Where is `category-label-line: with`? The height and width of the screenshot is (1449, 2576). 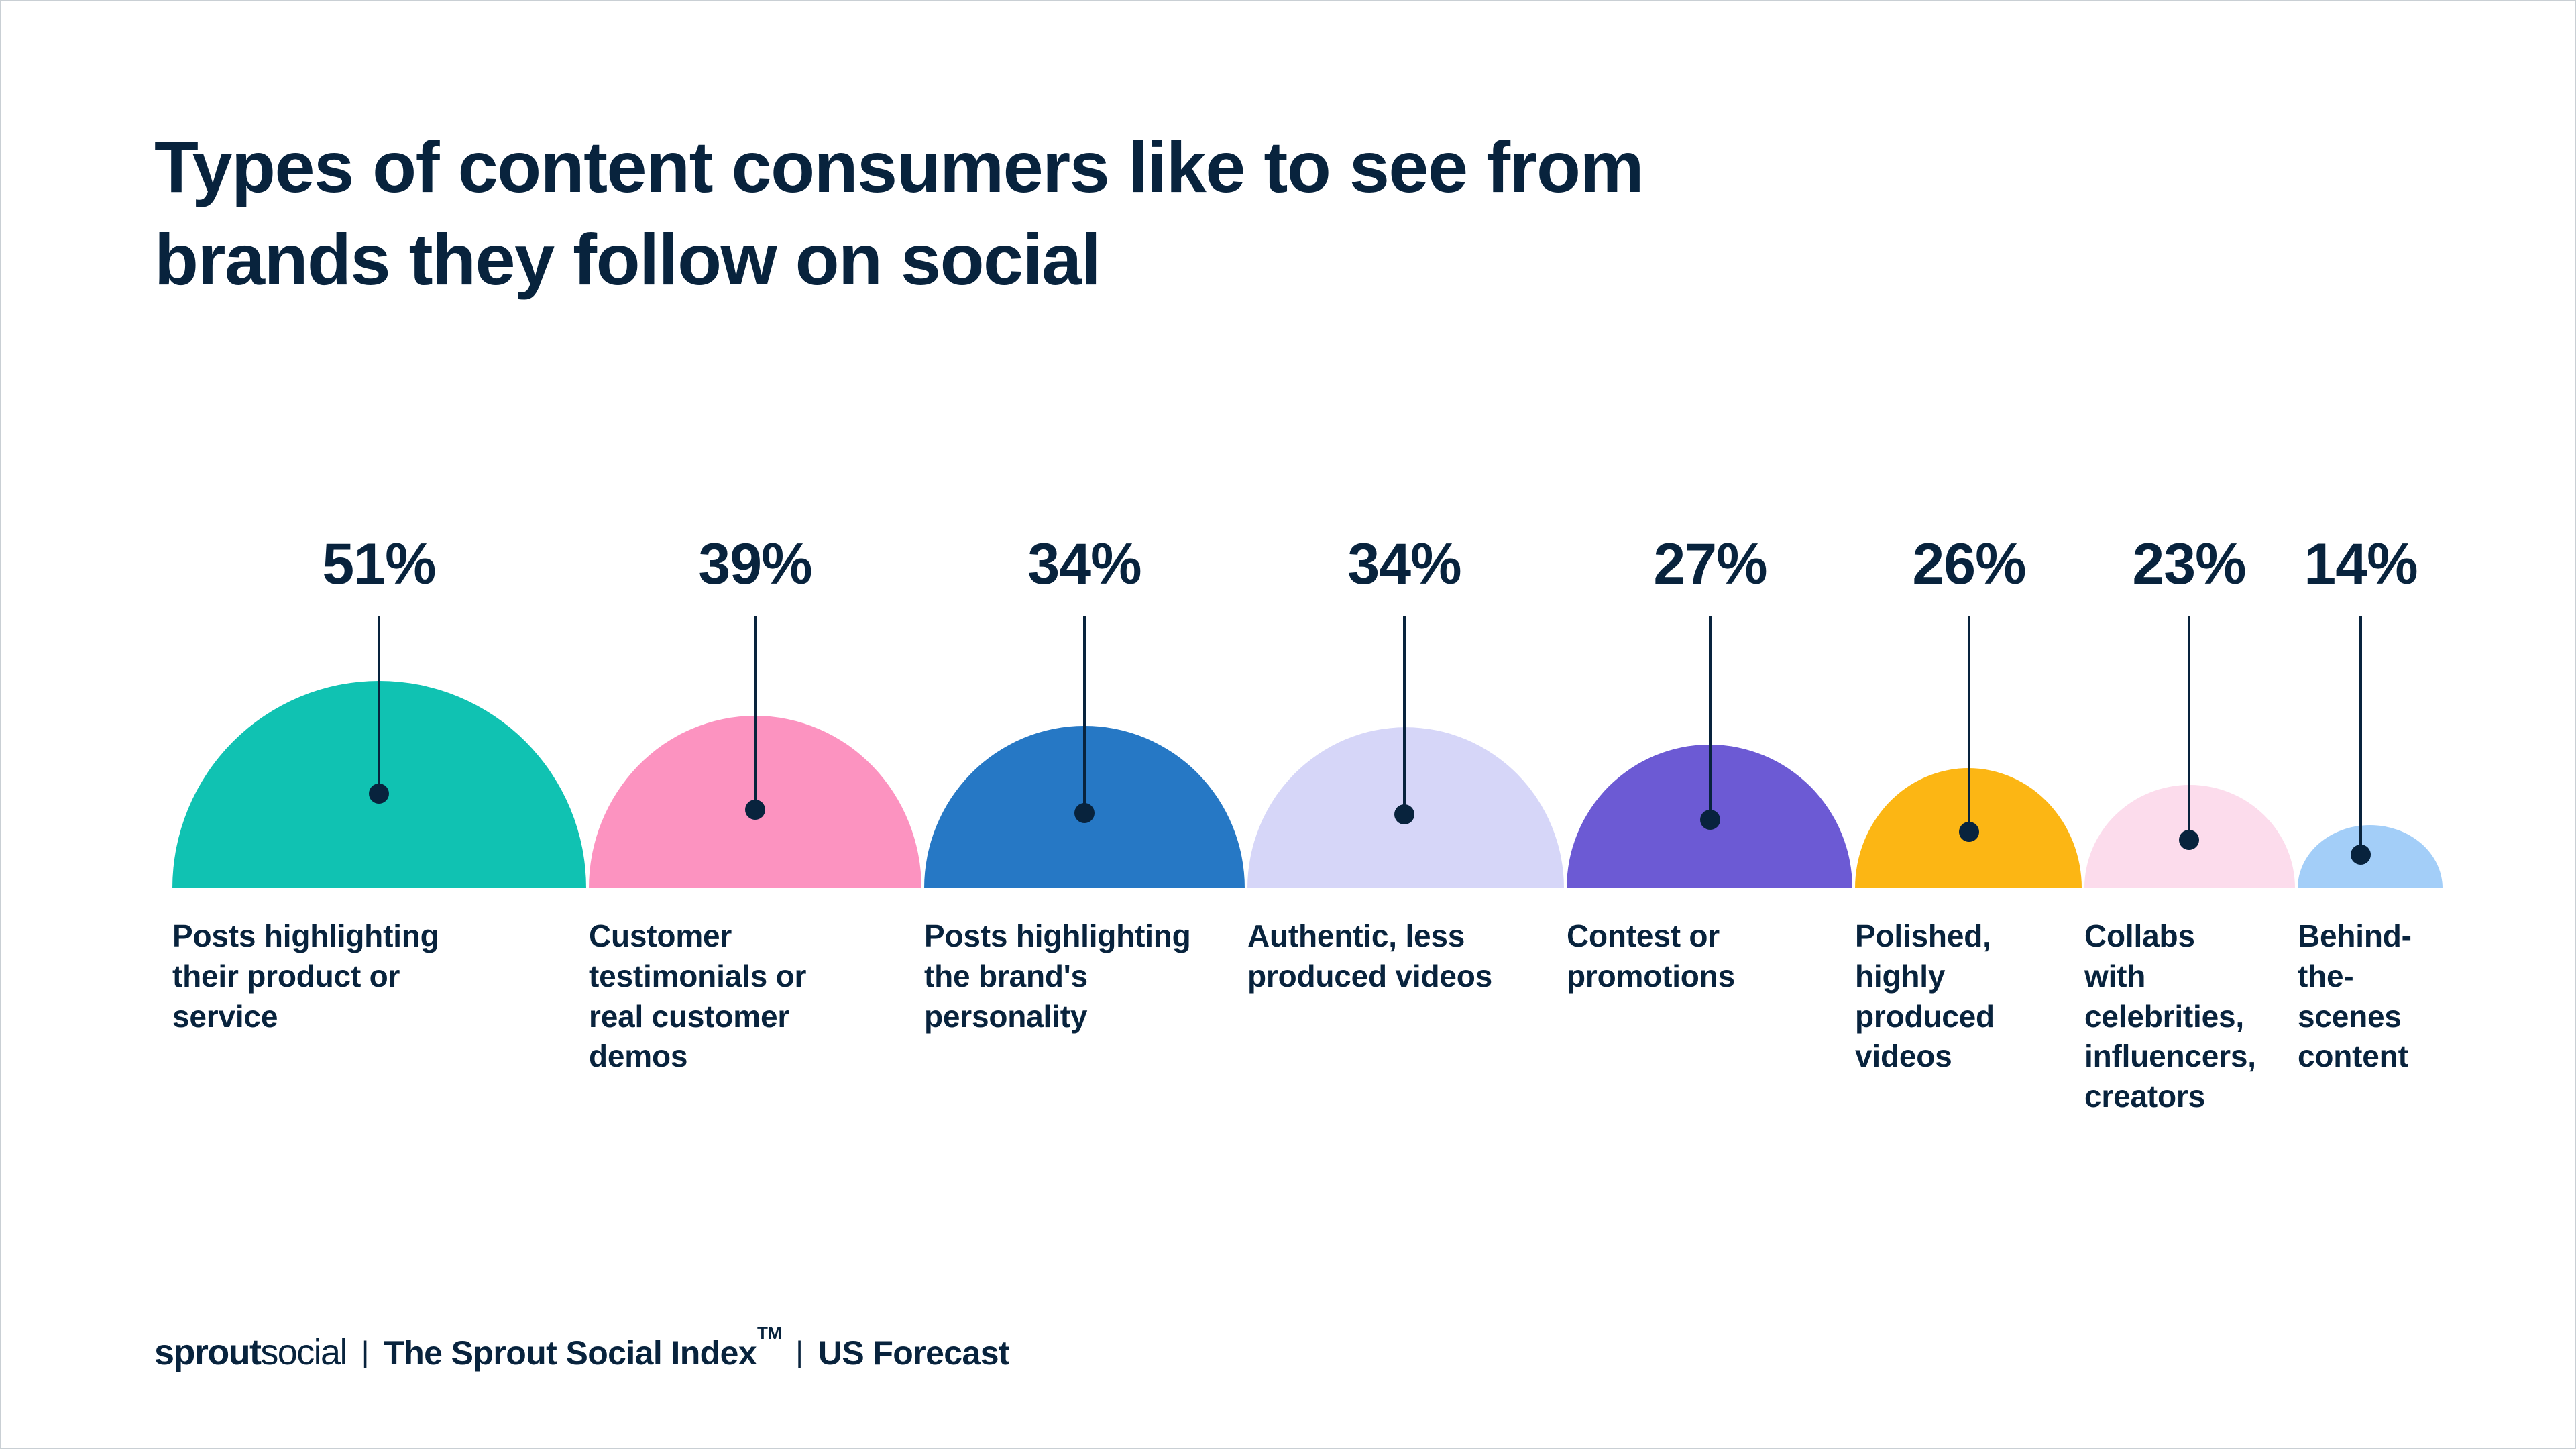
category-label-line: with is located at coordinates (2115, 976).